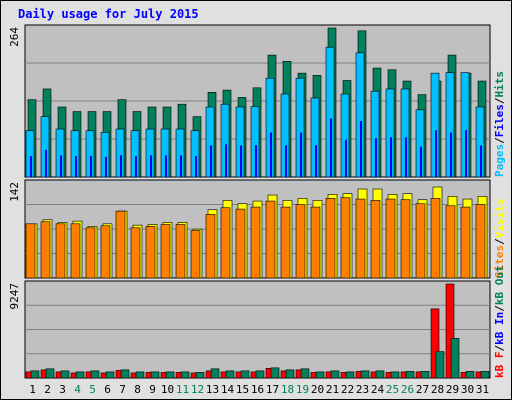 This screenshot has height=400, width=512. What do you see at coordinates (152, 389) in the screenshot?
I see `x-tick-label: 9` at bounding box center [152, 389].